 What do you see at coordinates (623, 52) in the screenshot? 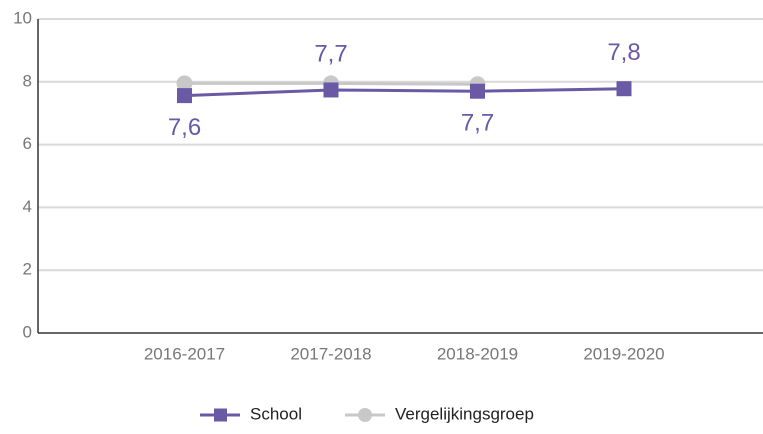
I see `value-label: 7,8` at bounding box center [623, 52].